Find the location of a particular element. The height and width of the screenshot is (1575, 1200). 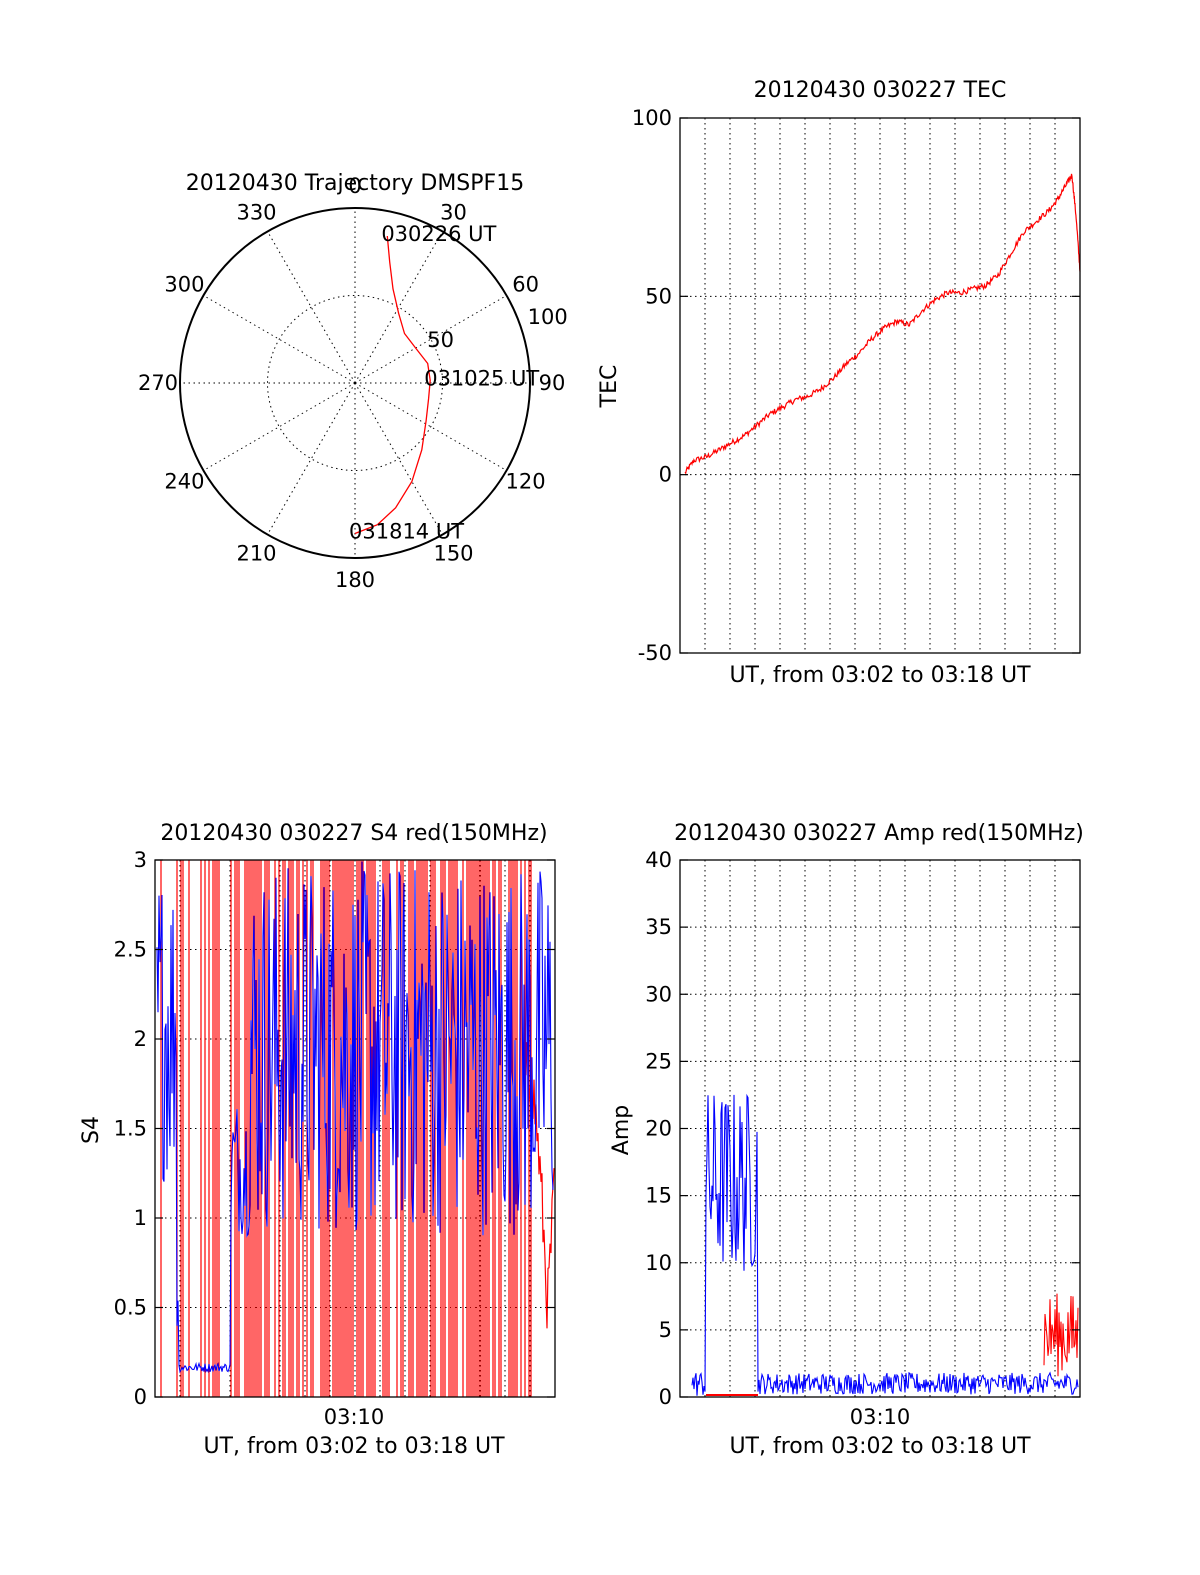

trajectory-annotations: 030226 UT 031025 UT 031814 UT is located at coordinates (444, 382).